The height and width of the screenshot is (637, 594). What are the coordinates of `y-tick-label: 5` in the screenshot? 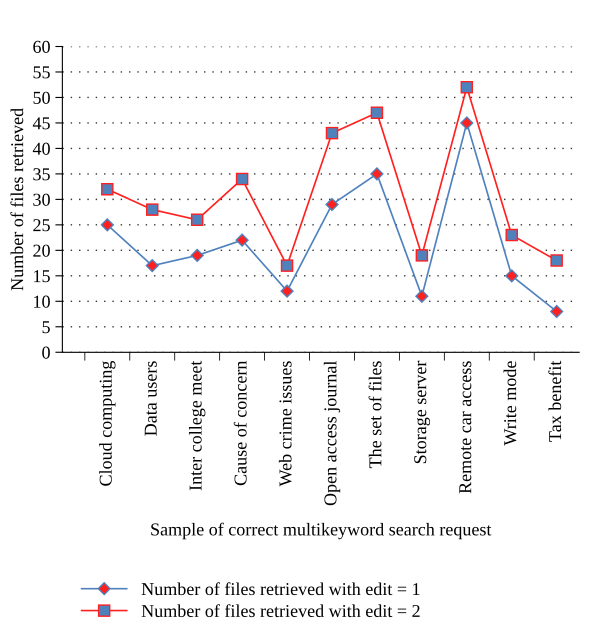 It's located at (46, 327).